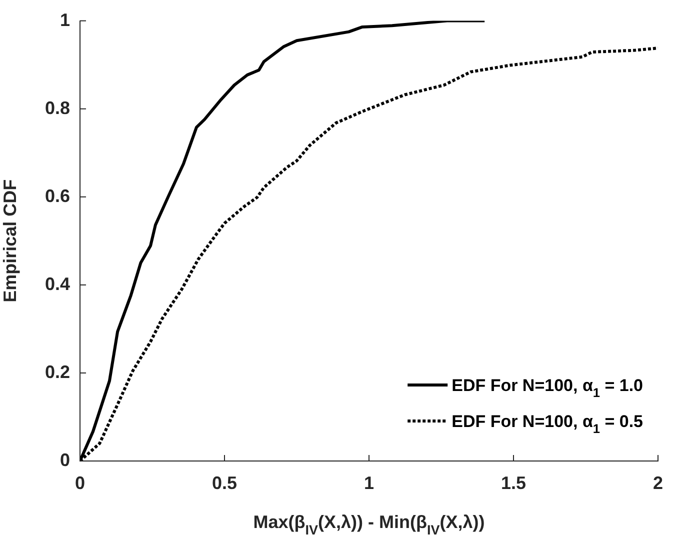 Image resolution: width=675 pixels, height=537 pixels. What do you see at coordinates (57, 284) in the screenshot?
I see `y-tick-label: 0.4` at bounding box center [57, 284].